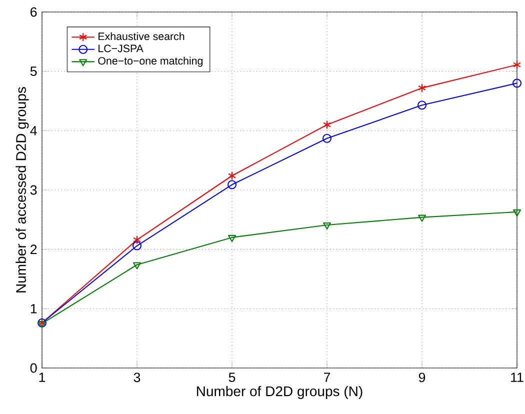  I want to click on legend-label: Exhaustive search, so click(141, 36).